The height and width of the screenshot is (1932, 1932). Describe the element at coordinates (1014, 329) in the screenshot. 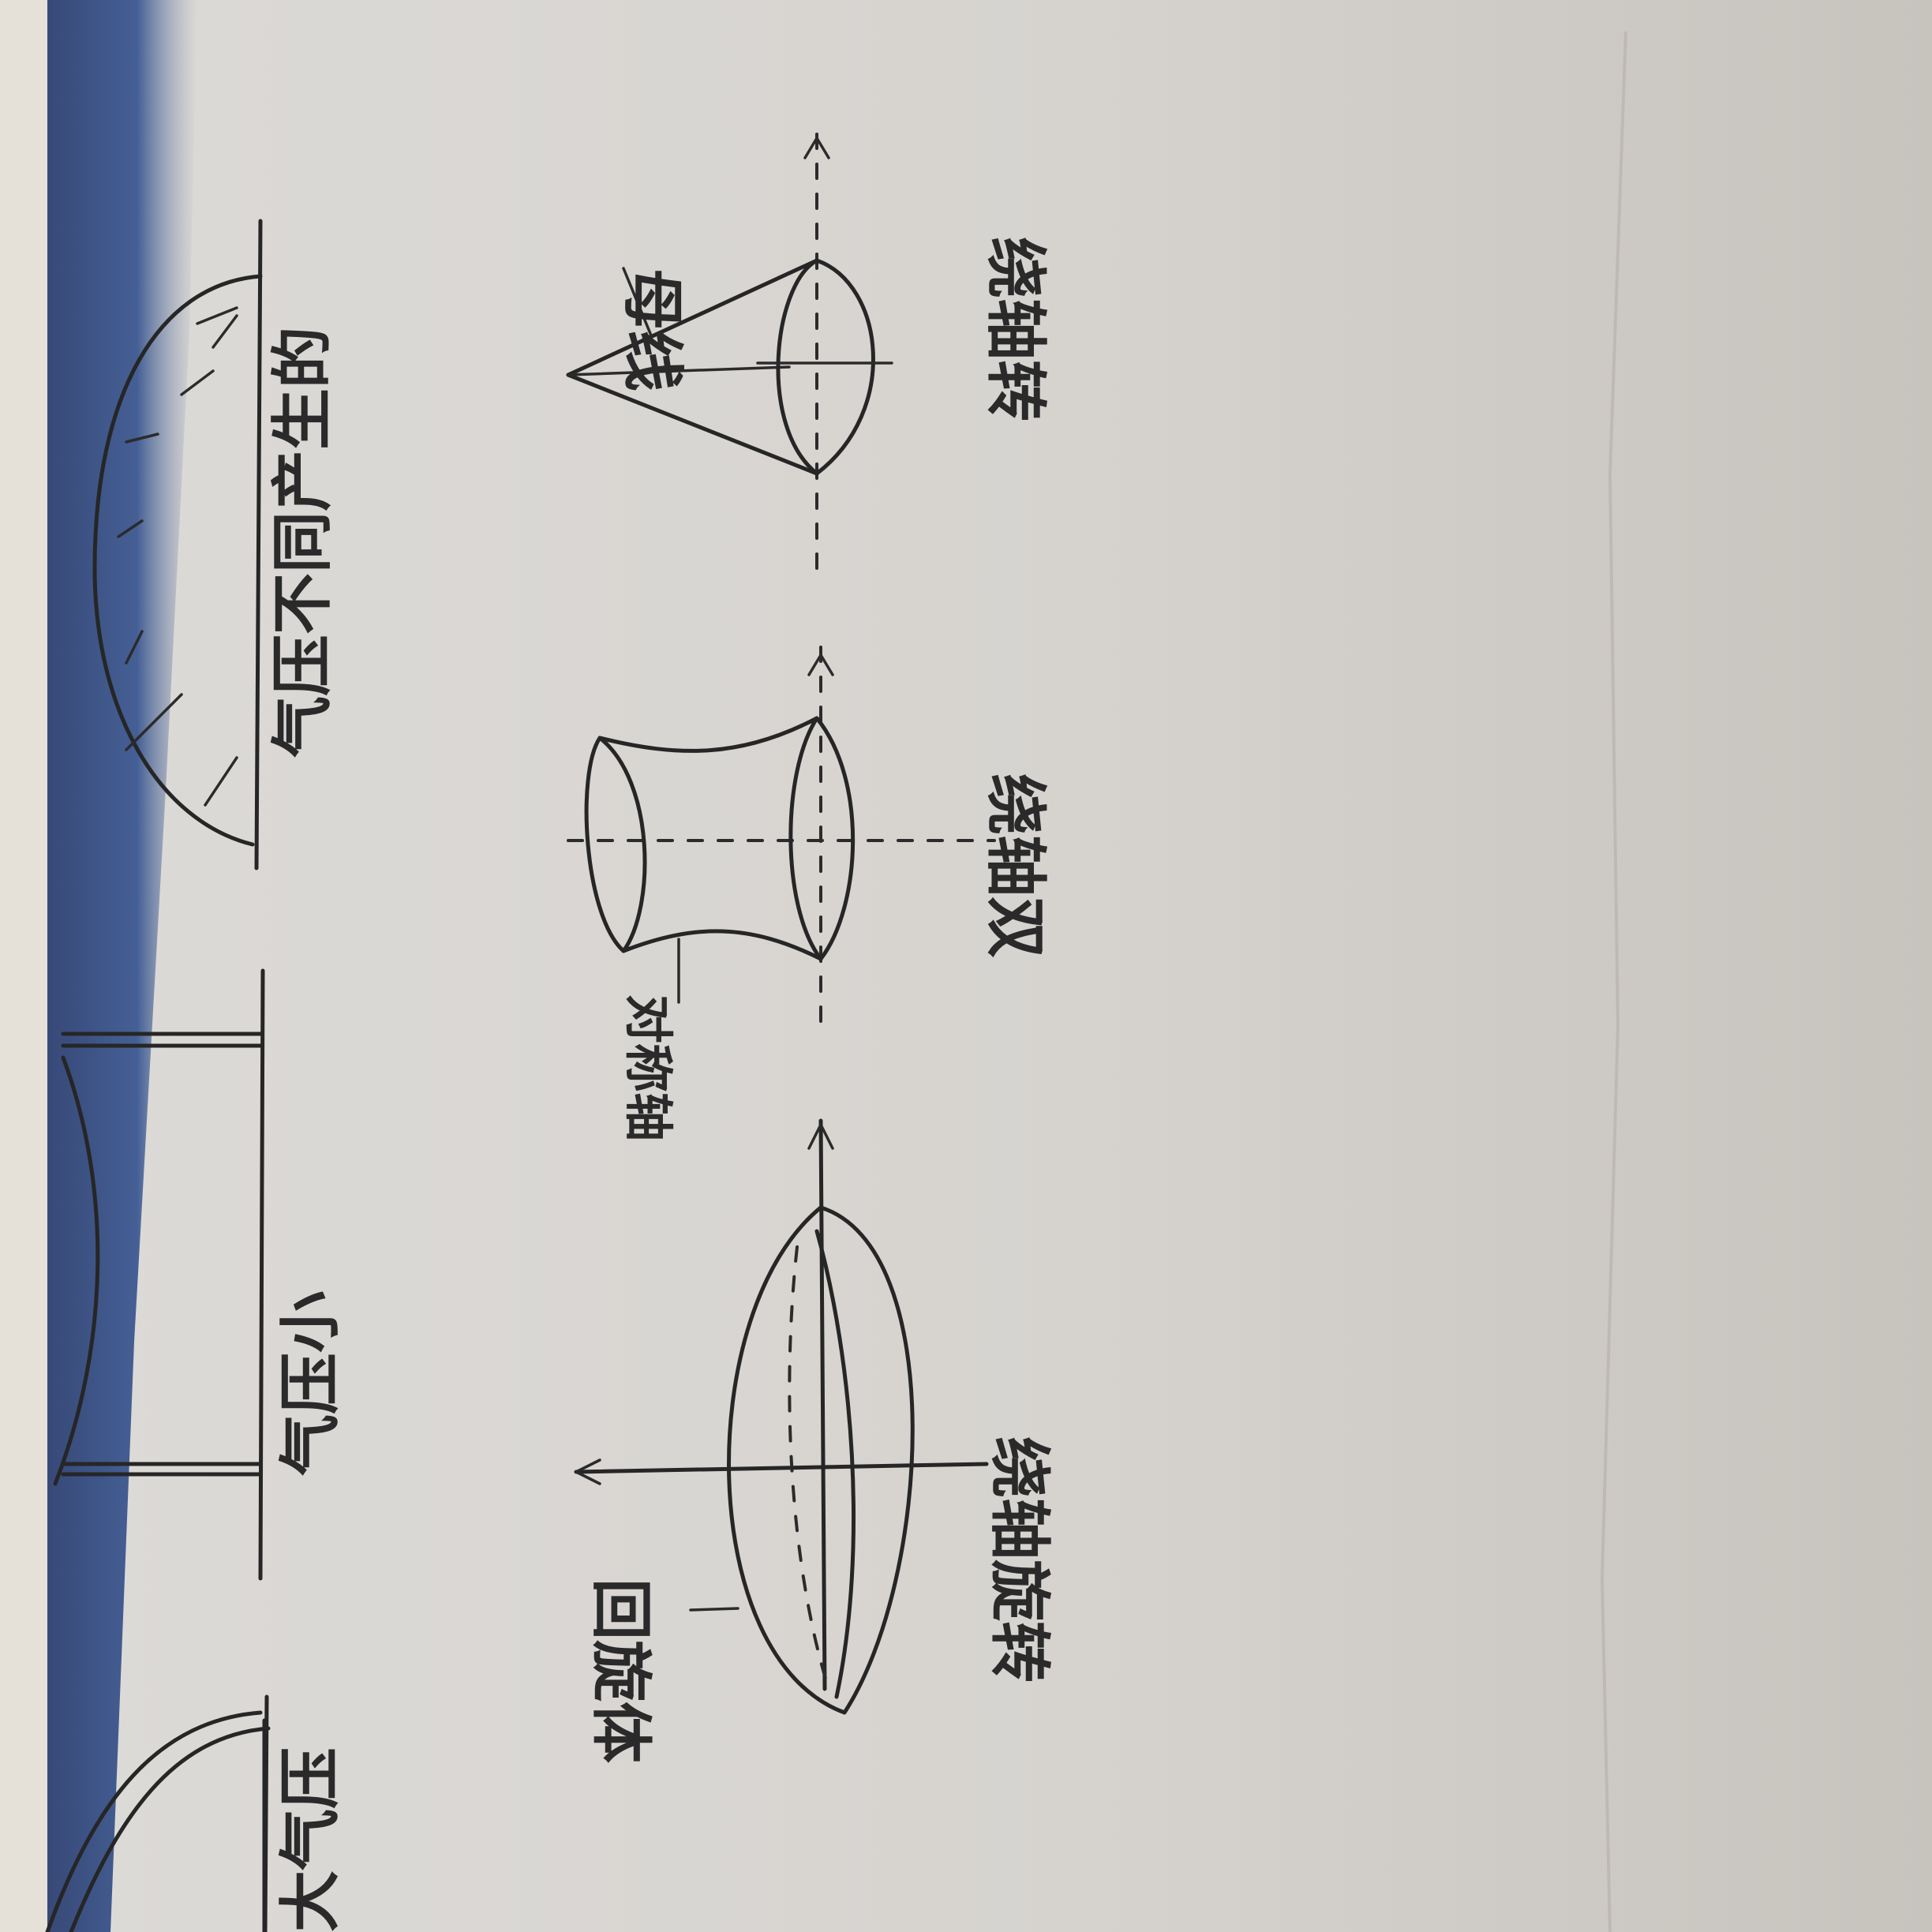

I see `cone-name-label: 绕轴转` at that location.